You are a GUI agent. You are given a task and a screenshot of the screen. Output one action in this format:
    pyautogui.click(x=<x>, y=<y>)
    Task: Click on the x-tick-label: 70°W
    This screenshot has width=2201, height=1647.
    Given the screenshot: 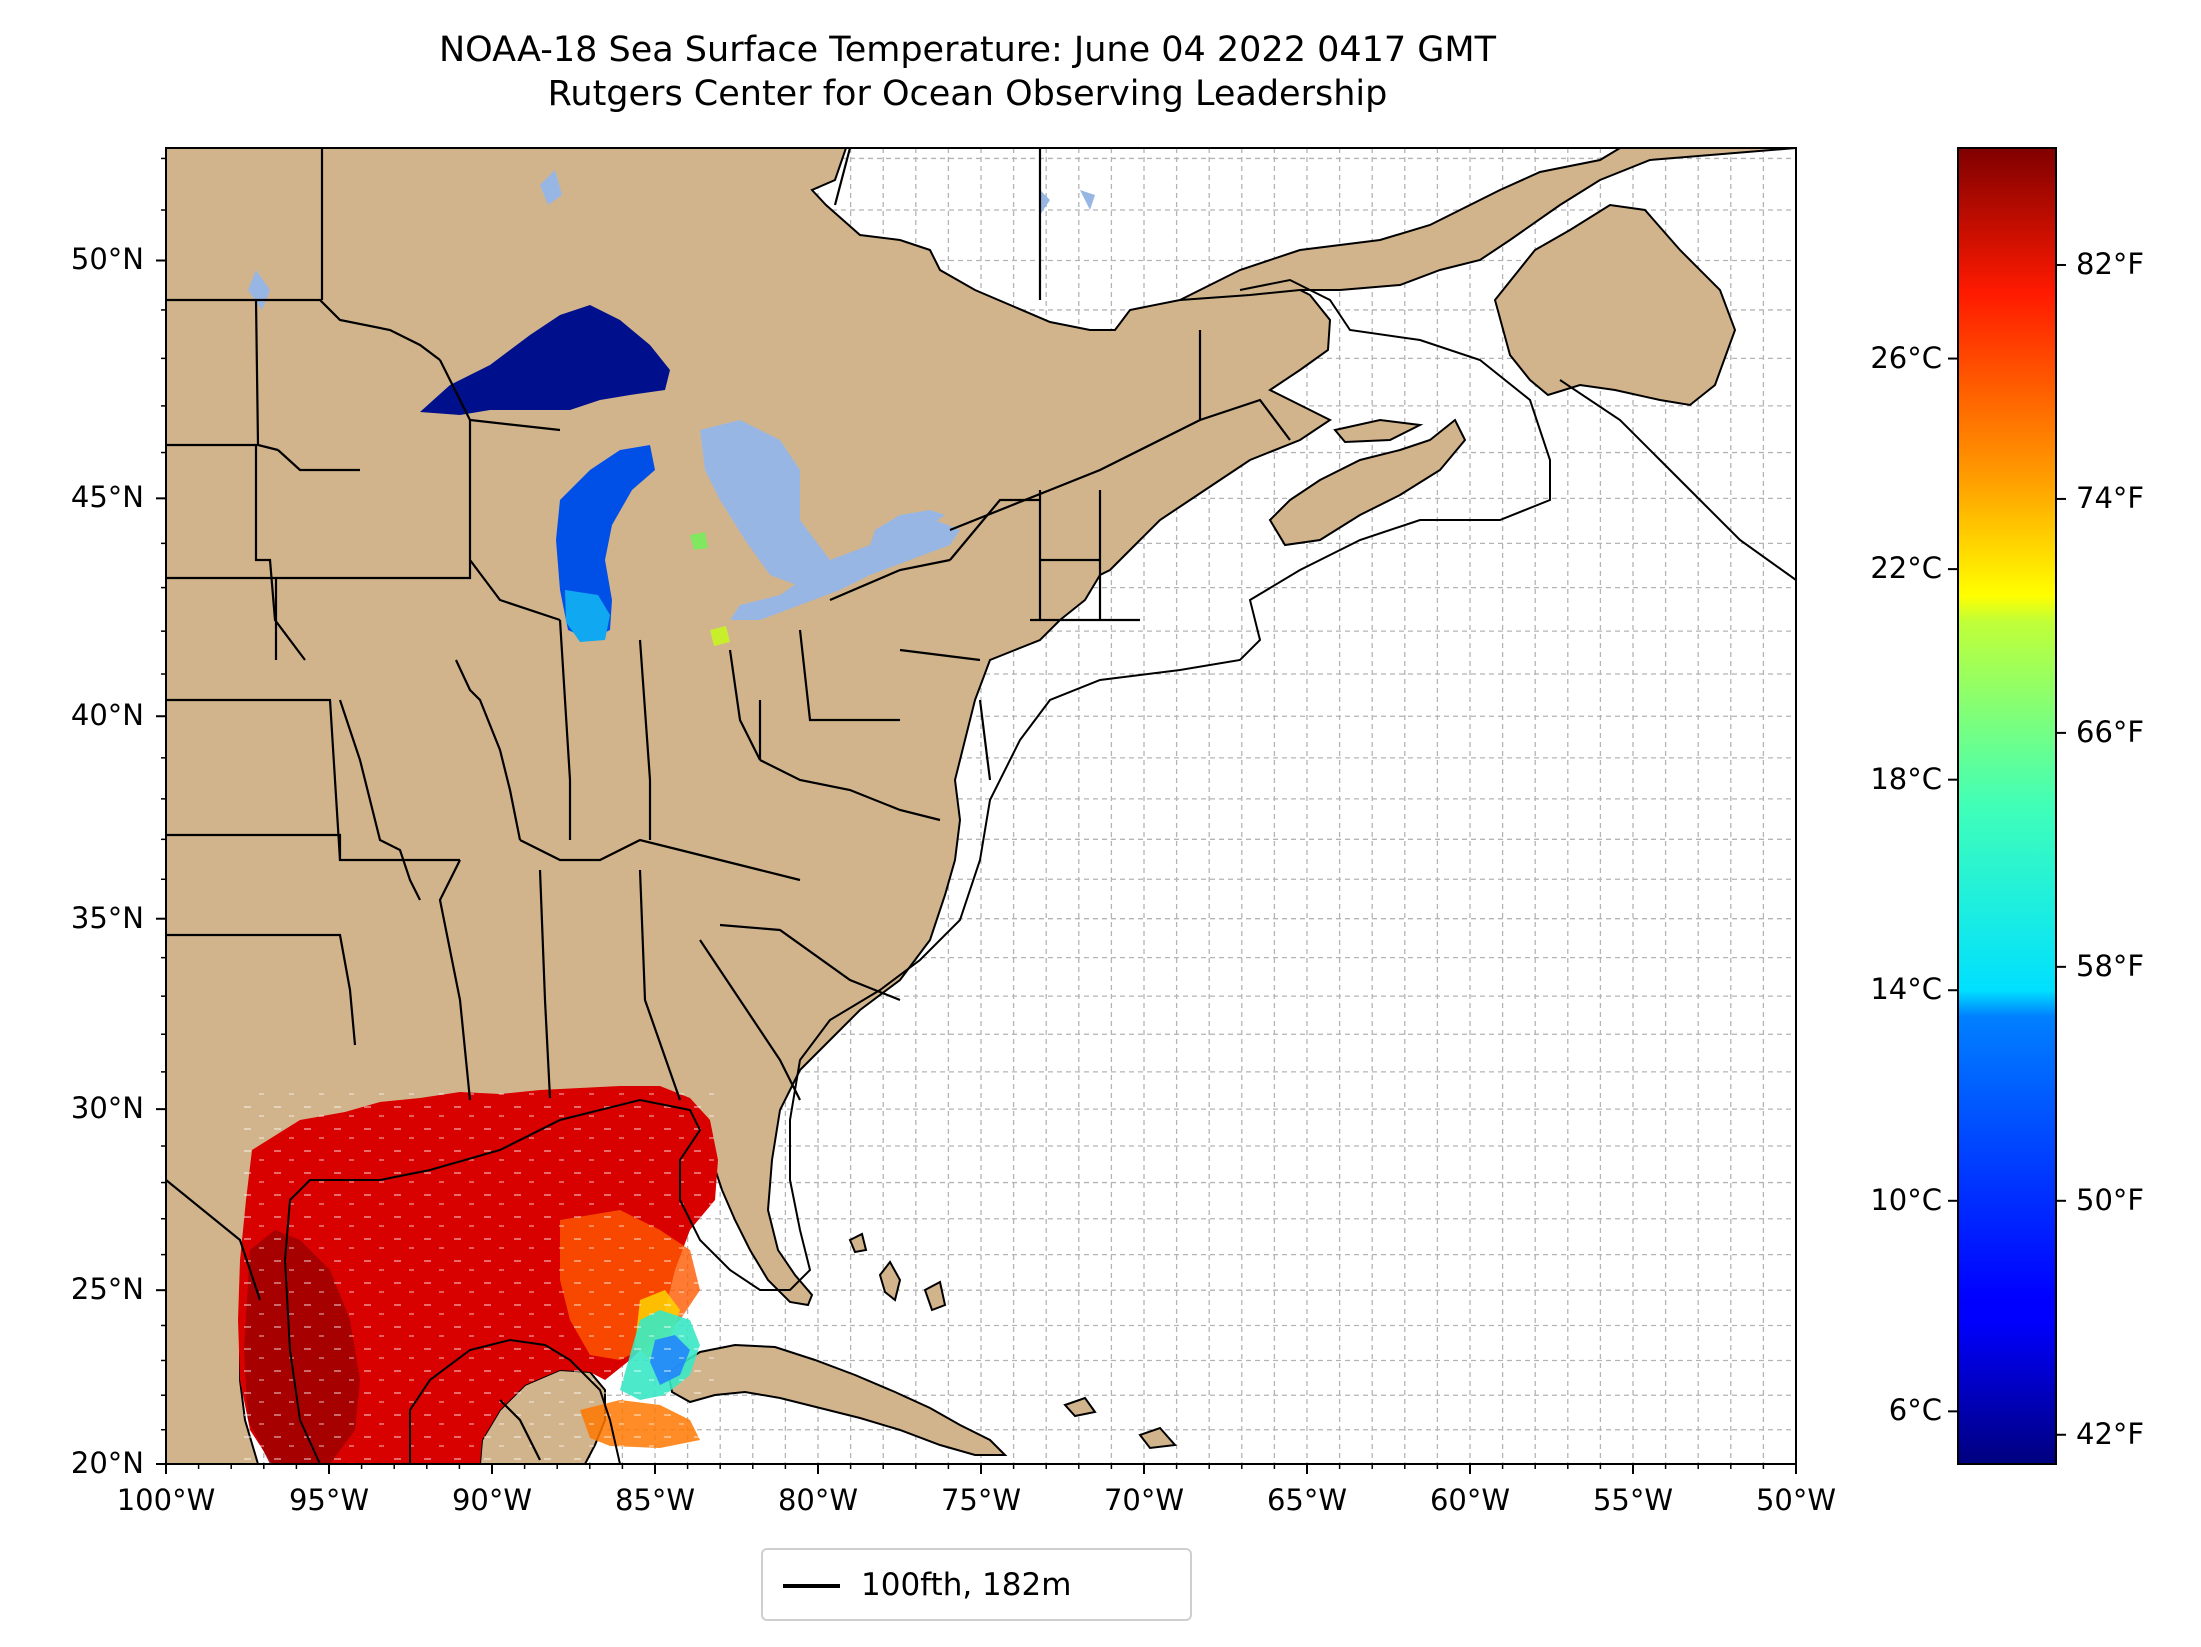 What is the action you would take?
    pyautogui.click(x=1144, y=1500)
    